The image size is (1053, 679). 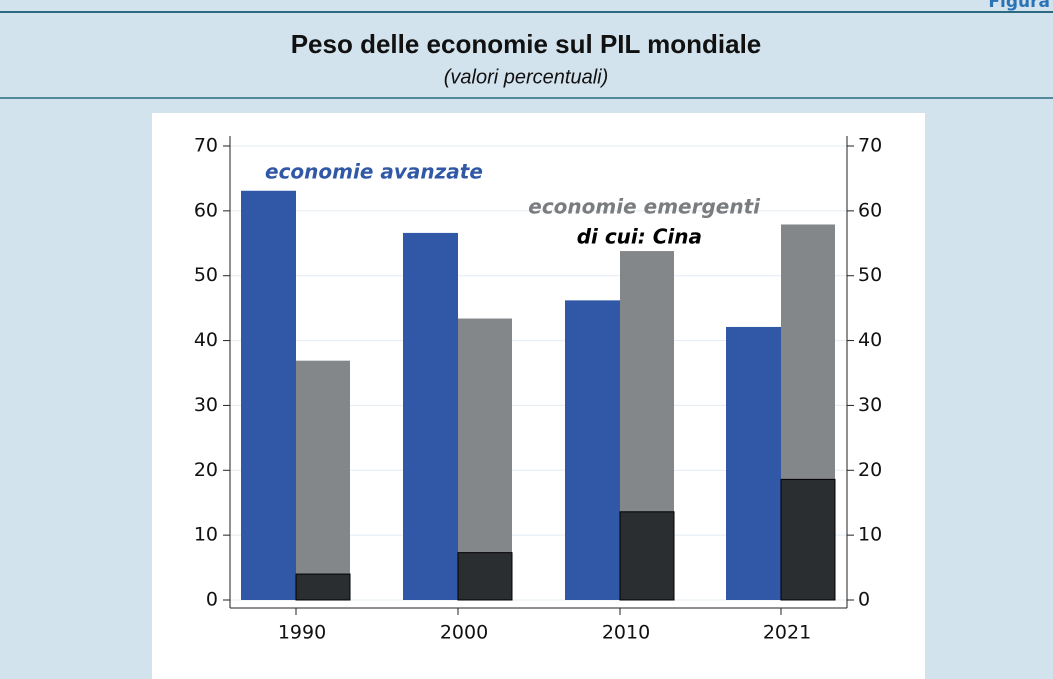 What do you see at coordinates (870, 210) in the screenshot?
I see `y2-tick-label: 60` at bounding box center [870, 210].